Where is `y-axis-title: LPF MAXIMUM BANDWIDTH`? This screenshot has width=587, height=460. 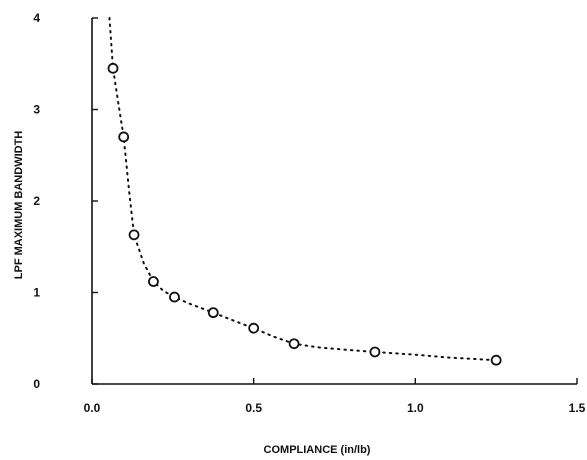
y-axis-title: LPF MAXIMUM BANDWIDTH is located at coordinates (19, 205).